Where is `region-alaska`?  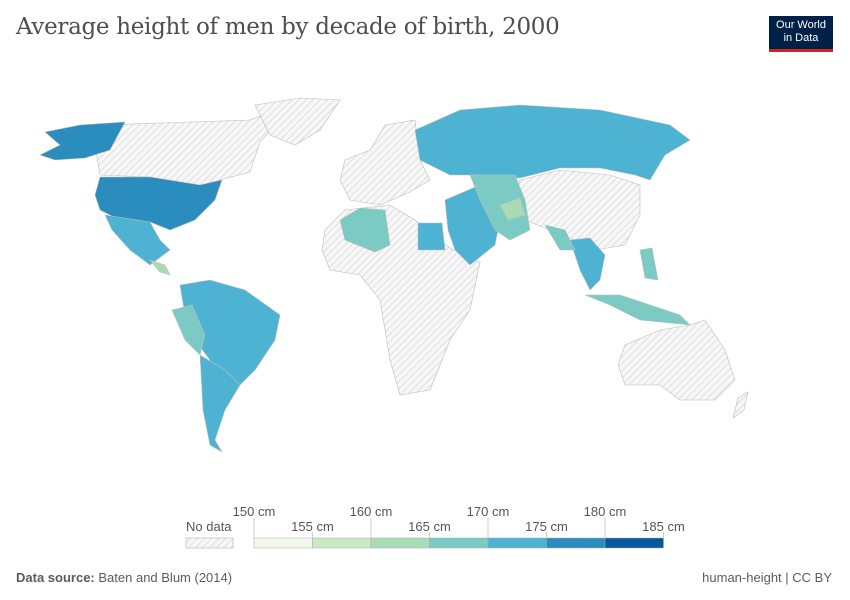 region-alaska is located at coordinates (82, 141).